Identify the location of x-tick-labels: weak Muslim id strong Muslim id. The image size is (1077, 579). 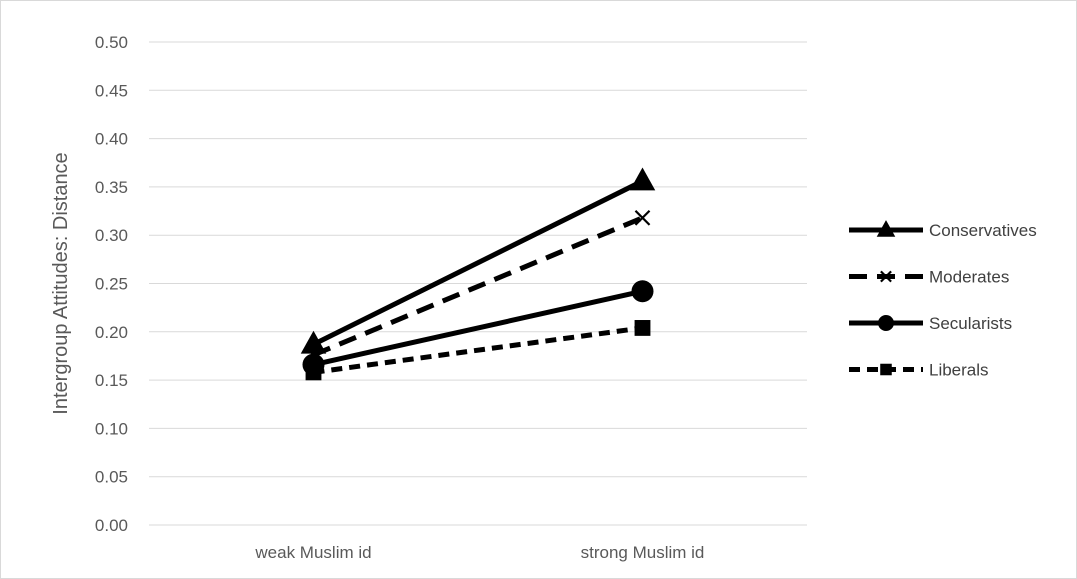
(479, 552).